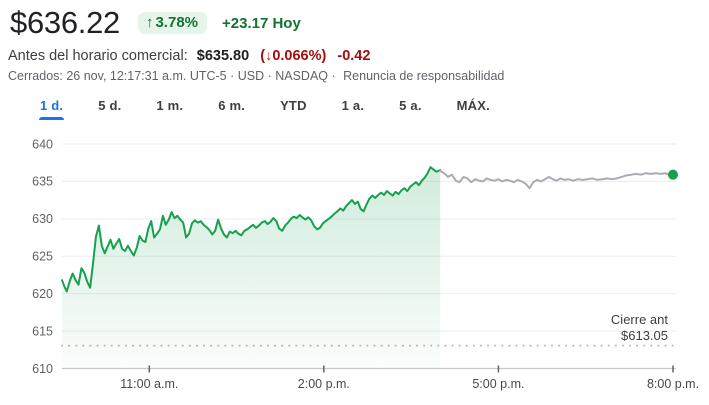 The image size is (709, 405). What do you see at coordinates (353, 108) in the screenshot?
I see `tab-1-a: 1 a.` at bounding box center [353, 108].